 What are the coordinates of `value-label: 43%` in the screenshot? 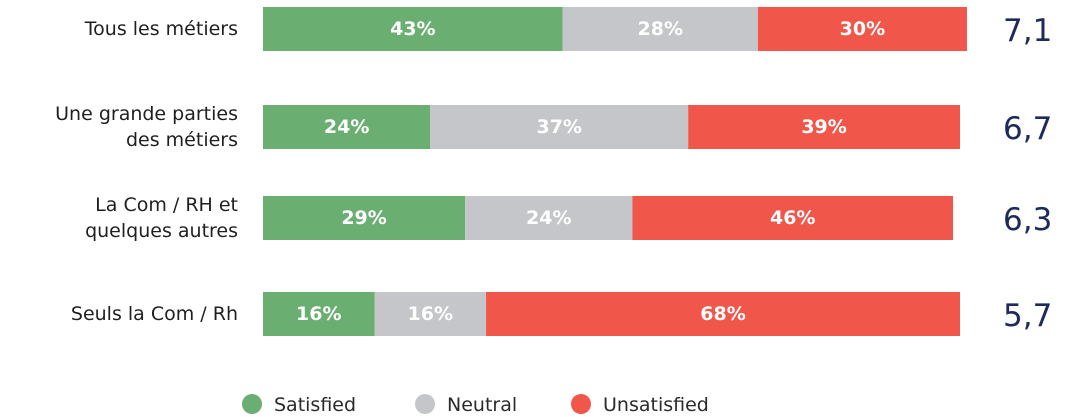 It's located at (412, 29).